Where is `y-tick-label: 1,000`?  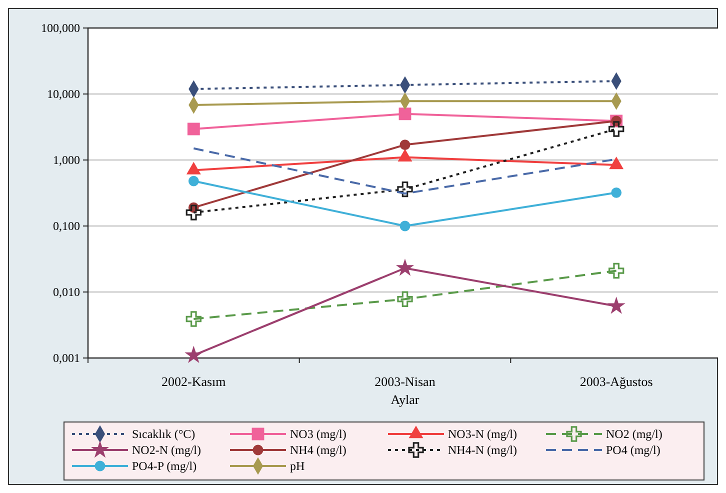 y-tick-label: 1,000 is located at coordinates (66, 160).